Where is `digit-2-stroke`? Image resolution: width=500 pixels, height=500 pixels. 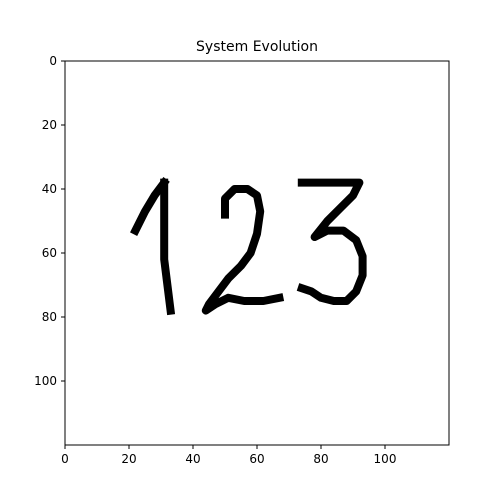
digit-2-stroke is located at coordinates (243, 250).